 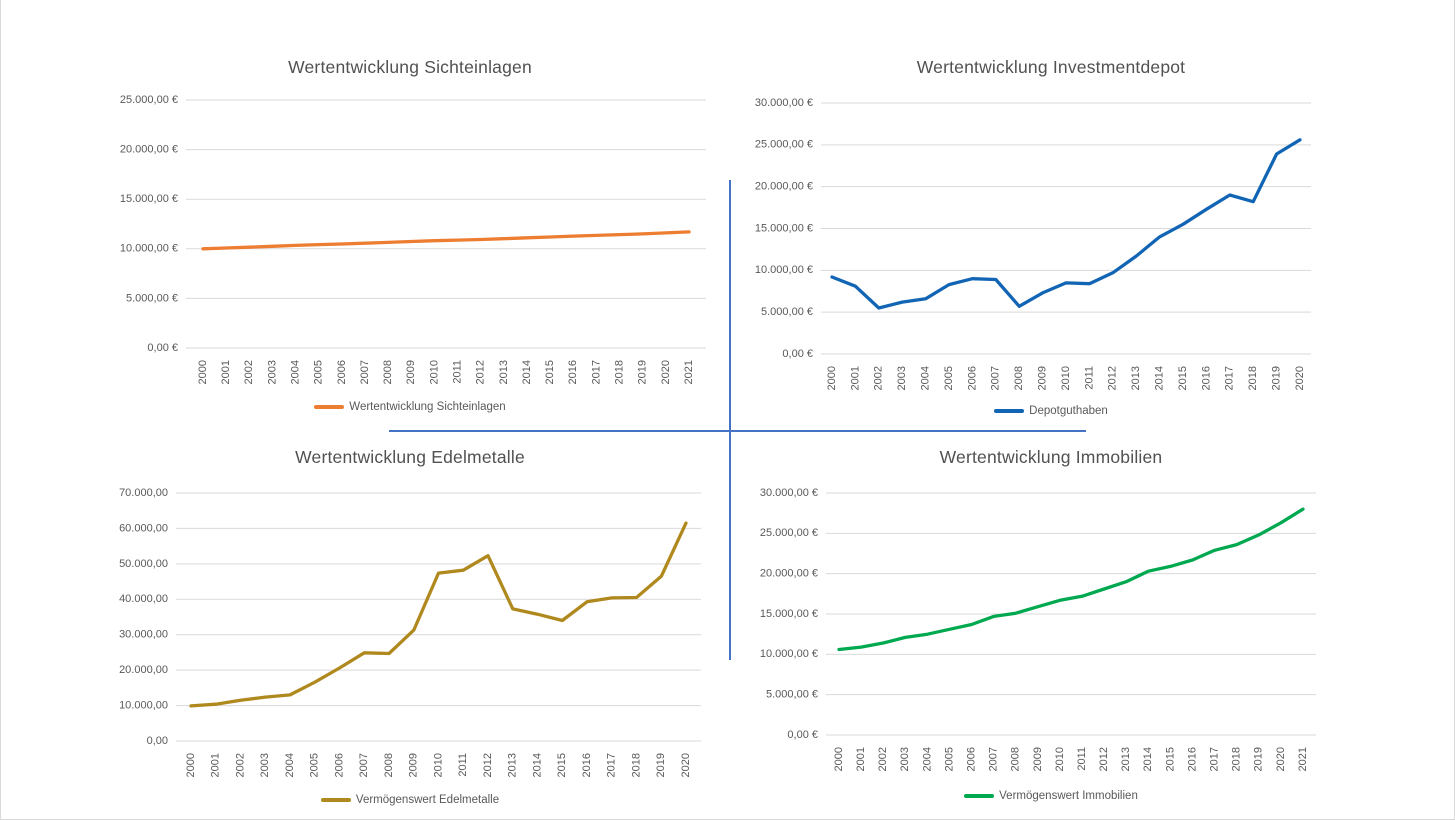 I want to click on x-tick-label: 2021, so click(x=689, y=372).